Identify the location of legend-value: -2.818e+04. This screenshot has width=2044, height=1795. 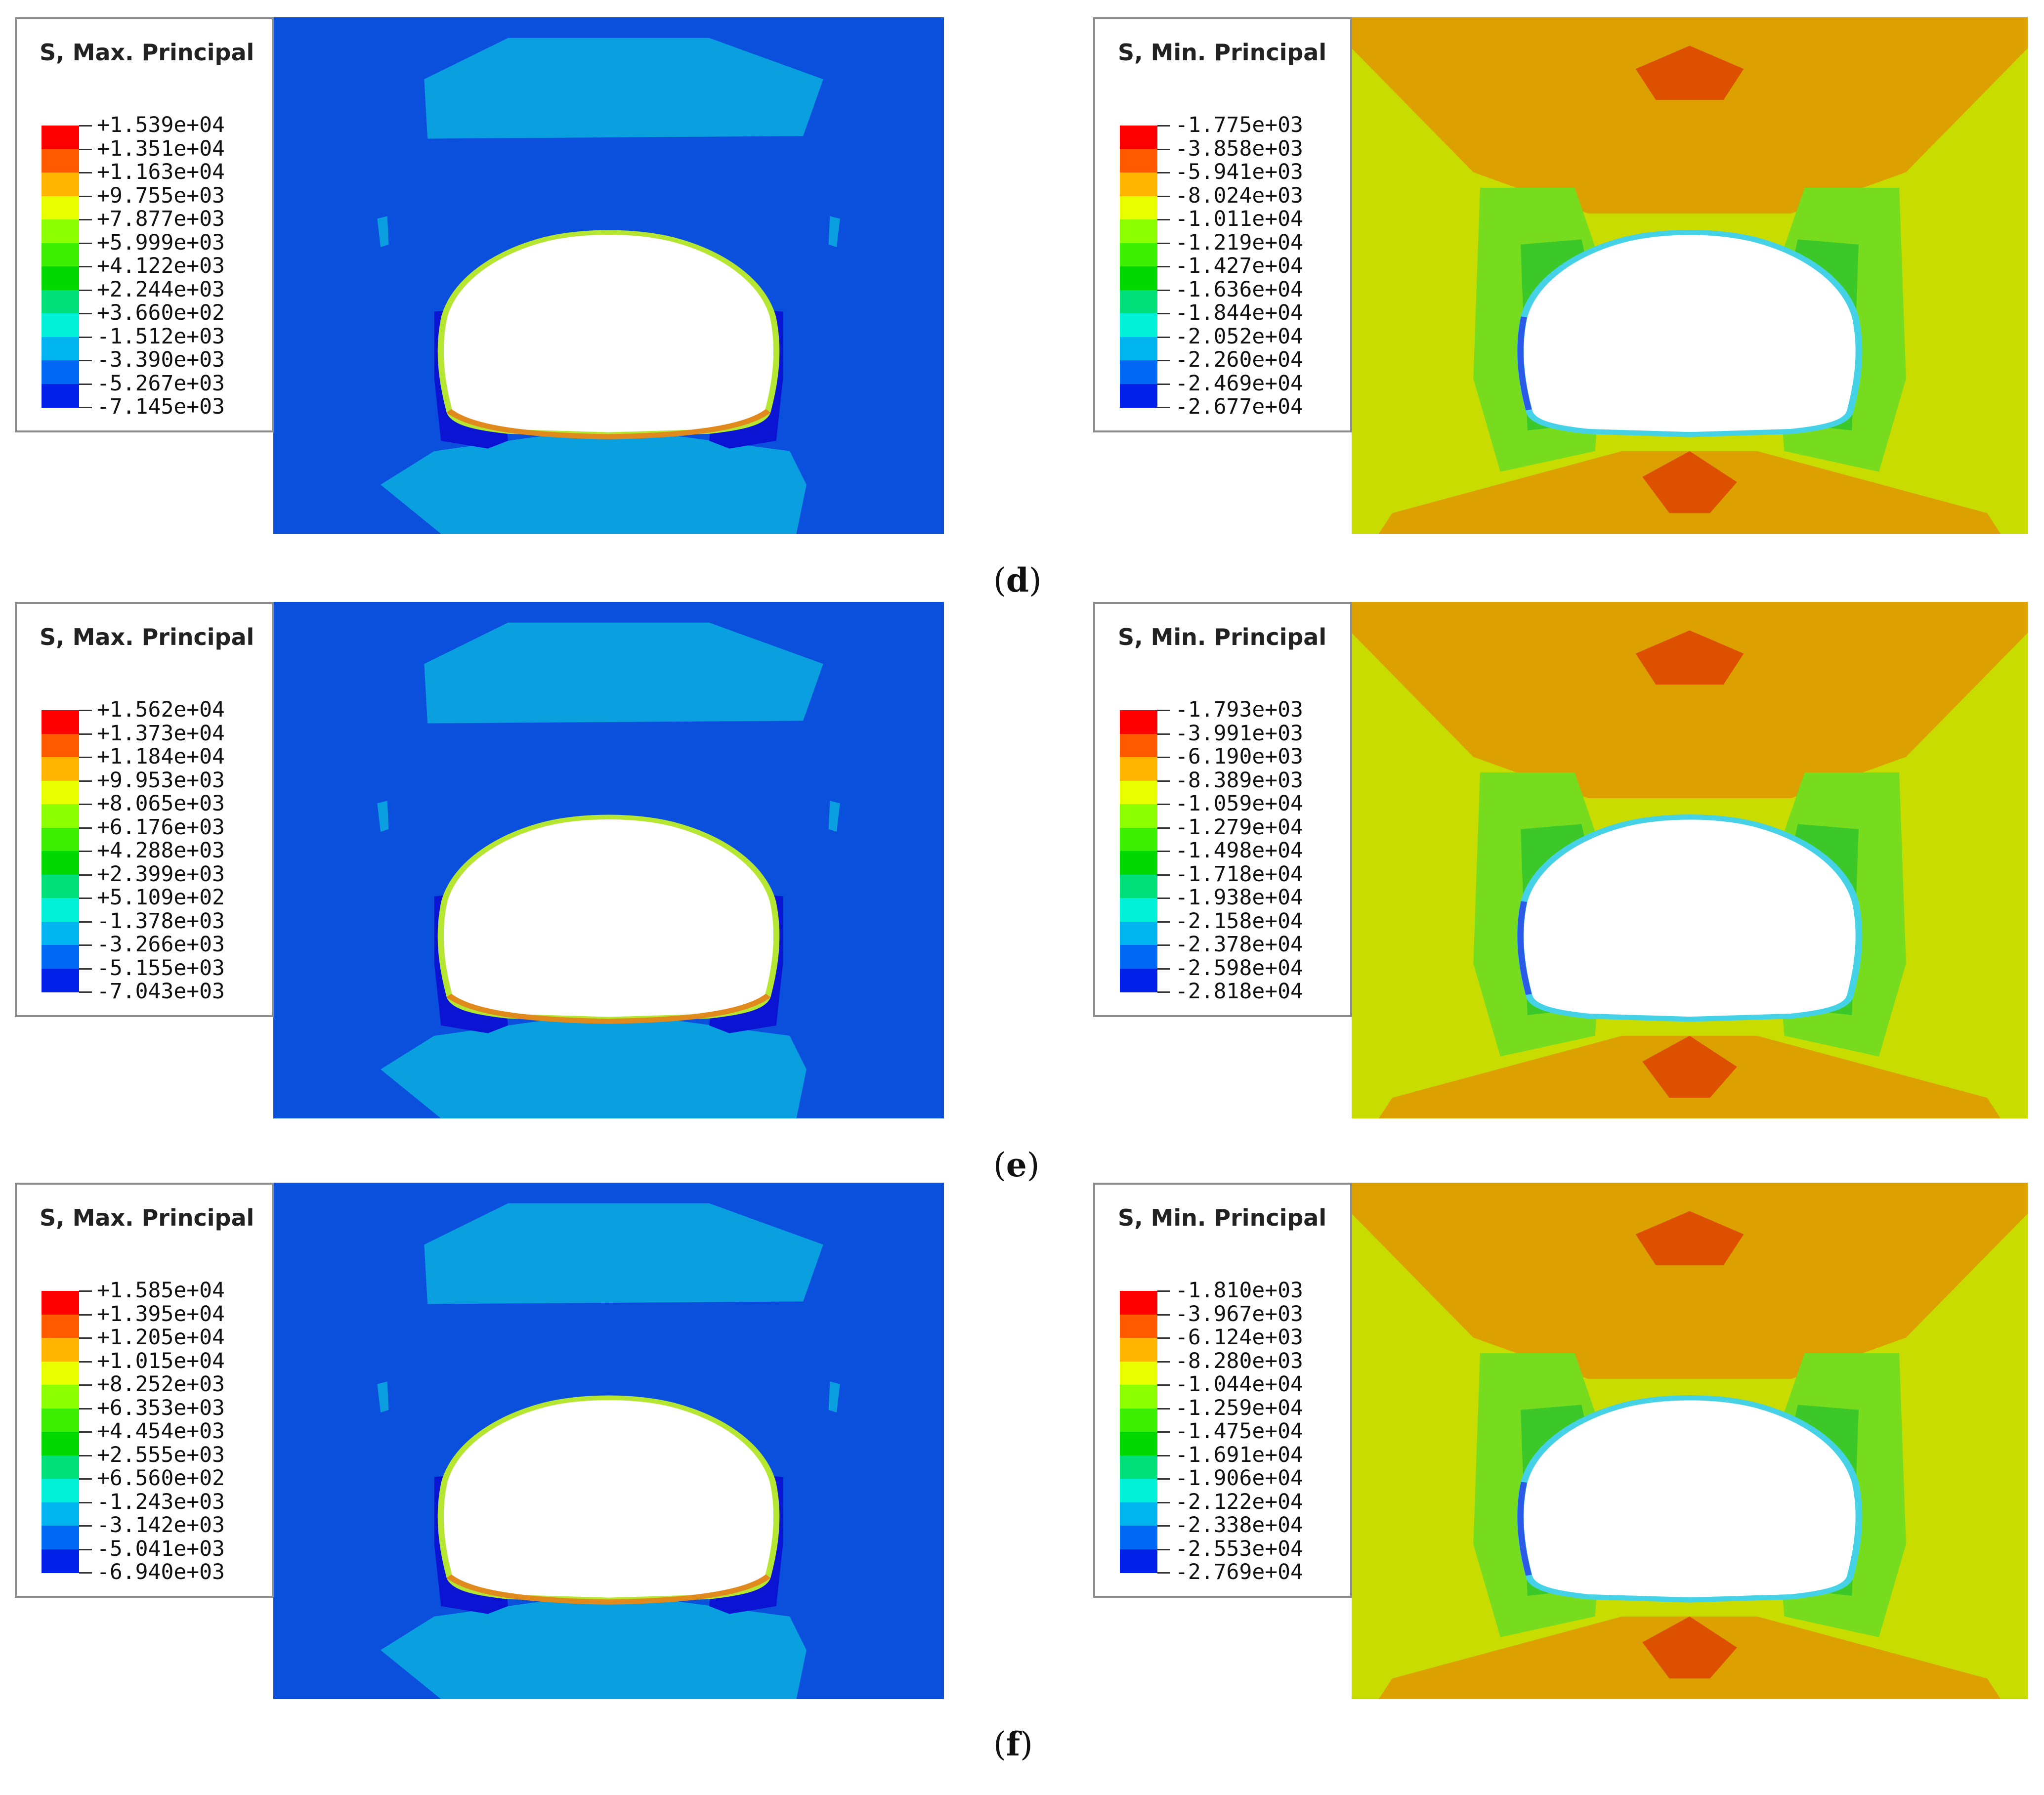
(1239, 991).